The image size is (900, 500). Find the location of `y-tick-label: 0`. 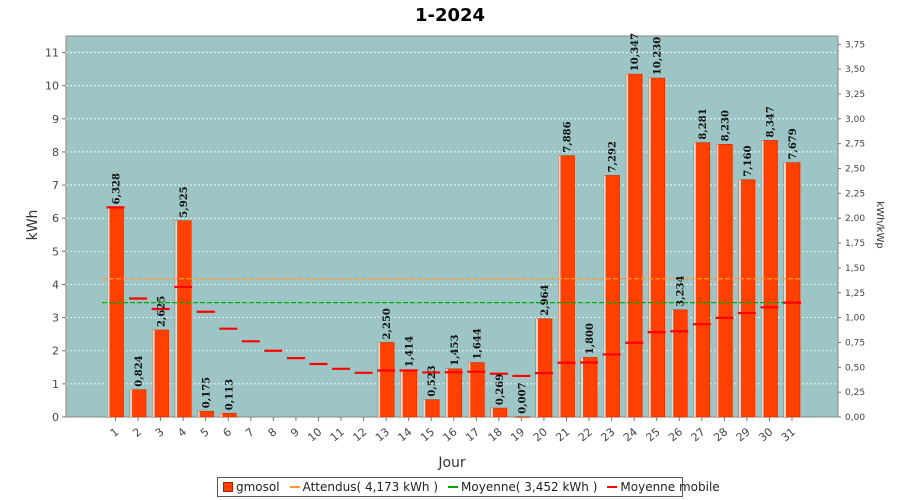

y-tick-label: 0 is located at coordinates (55, 417).